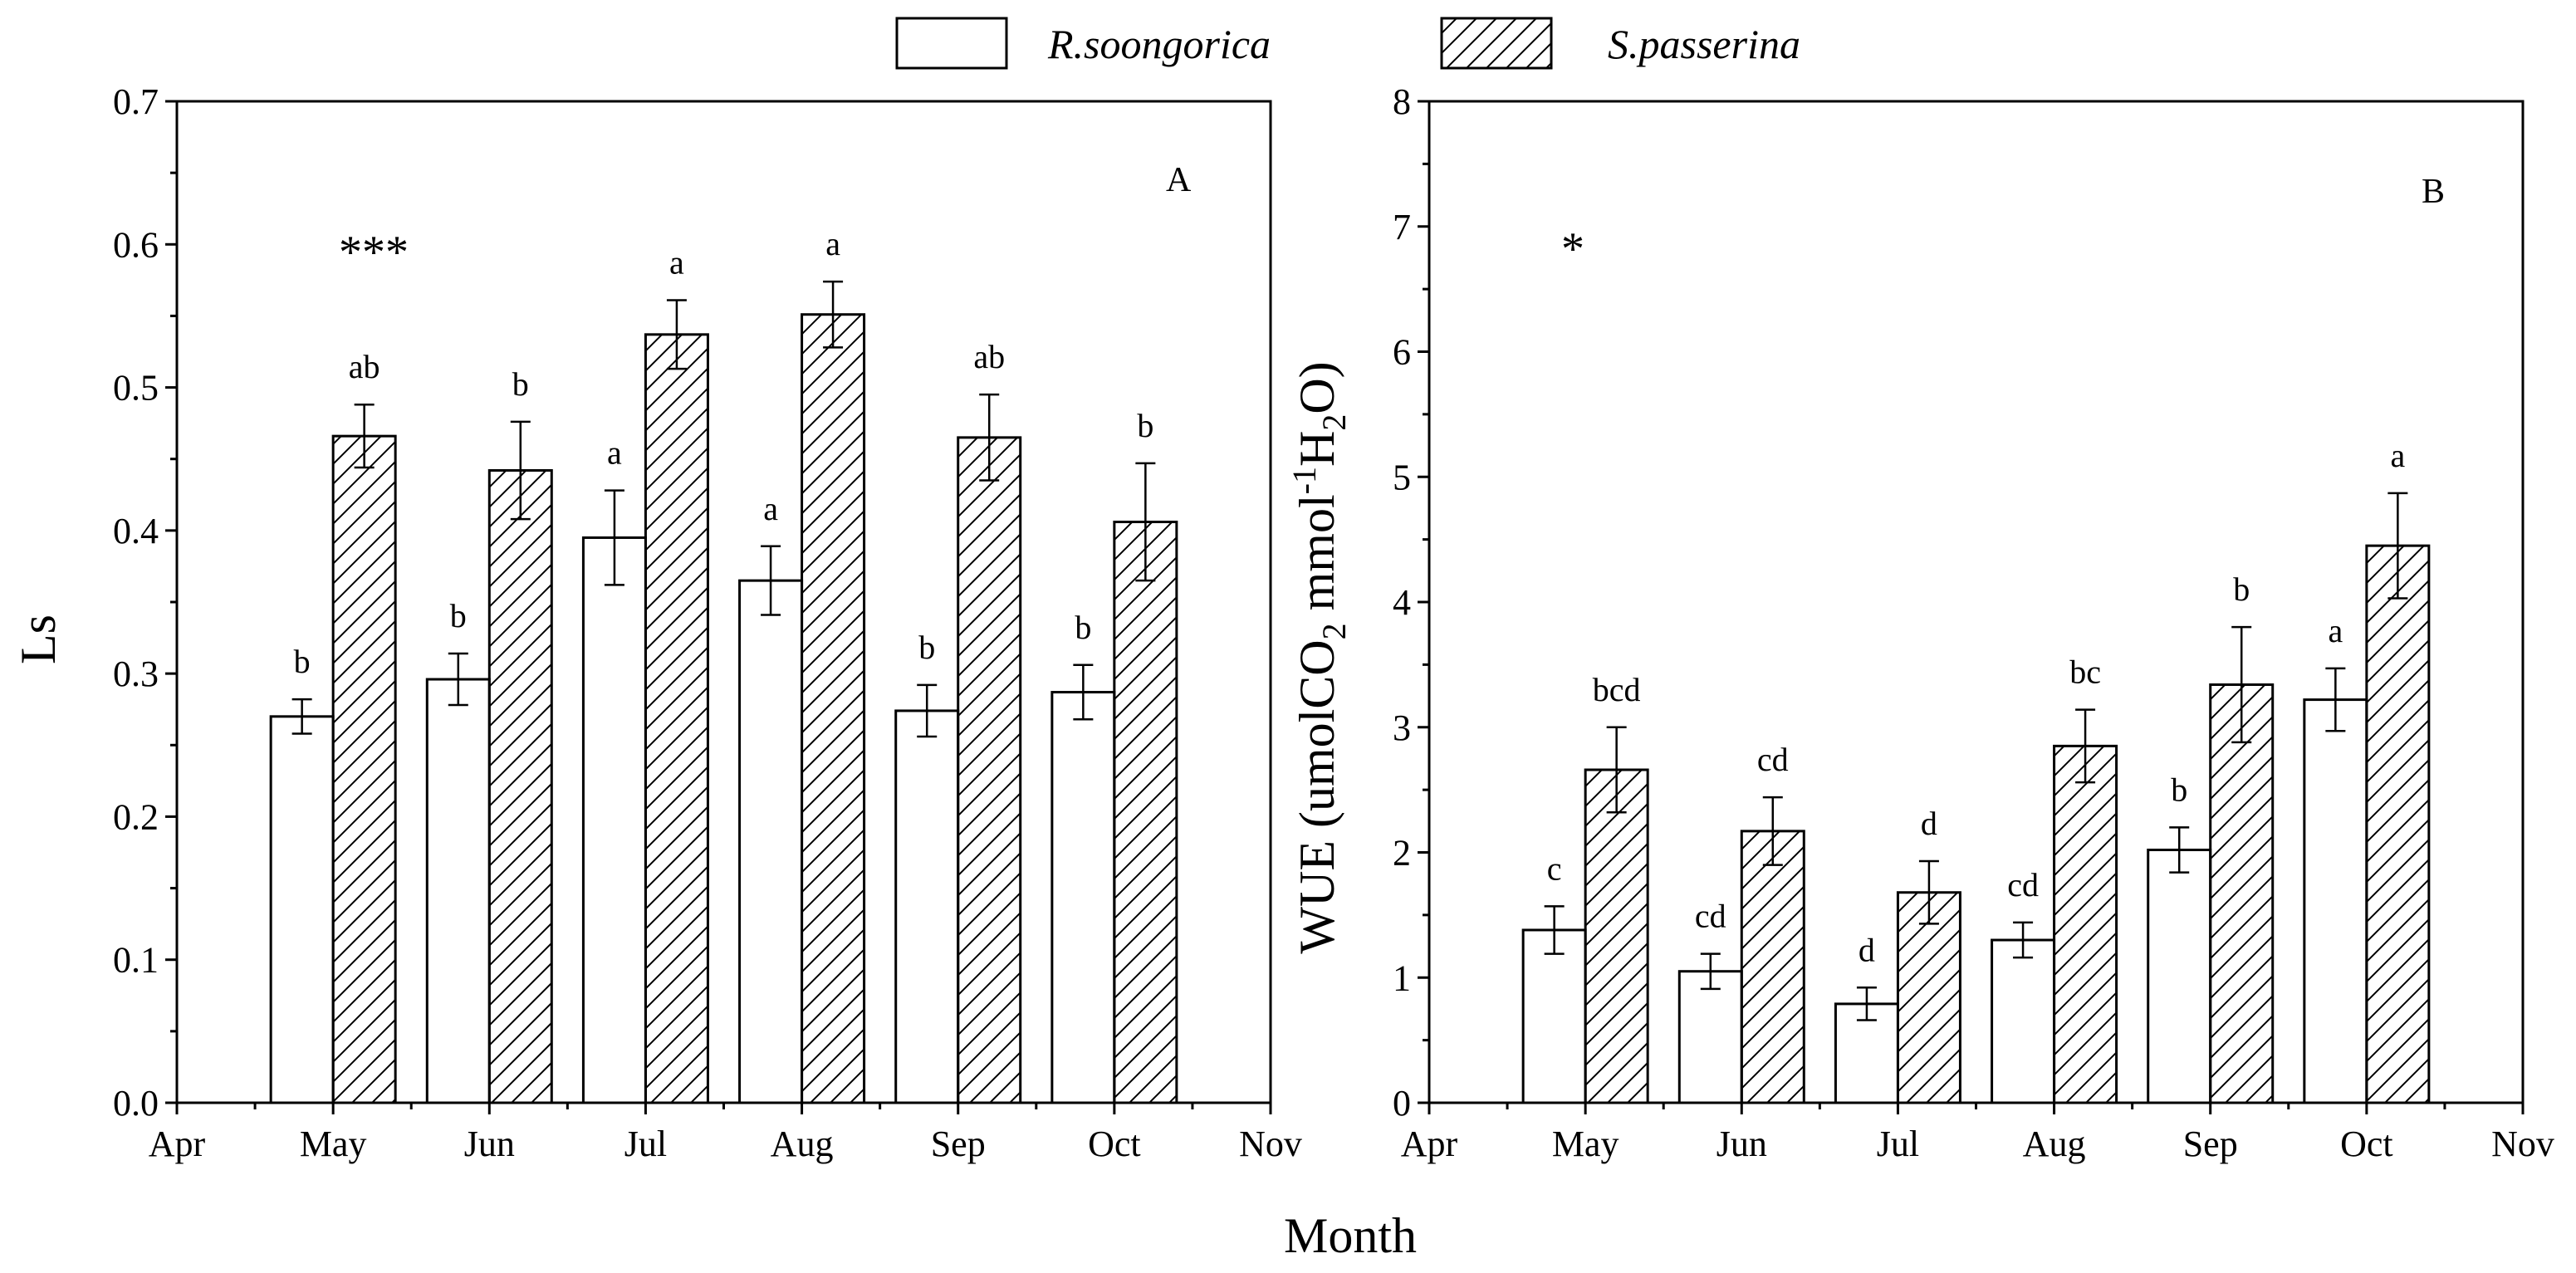  Describe the element at coordinates (726, 1133) in the screenshot. I see `panel-a-x-axis: Apr May Jun Jul Aug Sep Oct Nov` at that location.